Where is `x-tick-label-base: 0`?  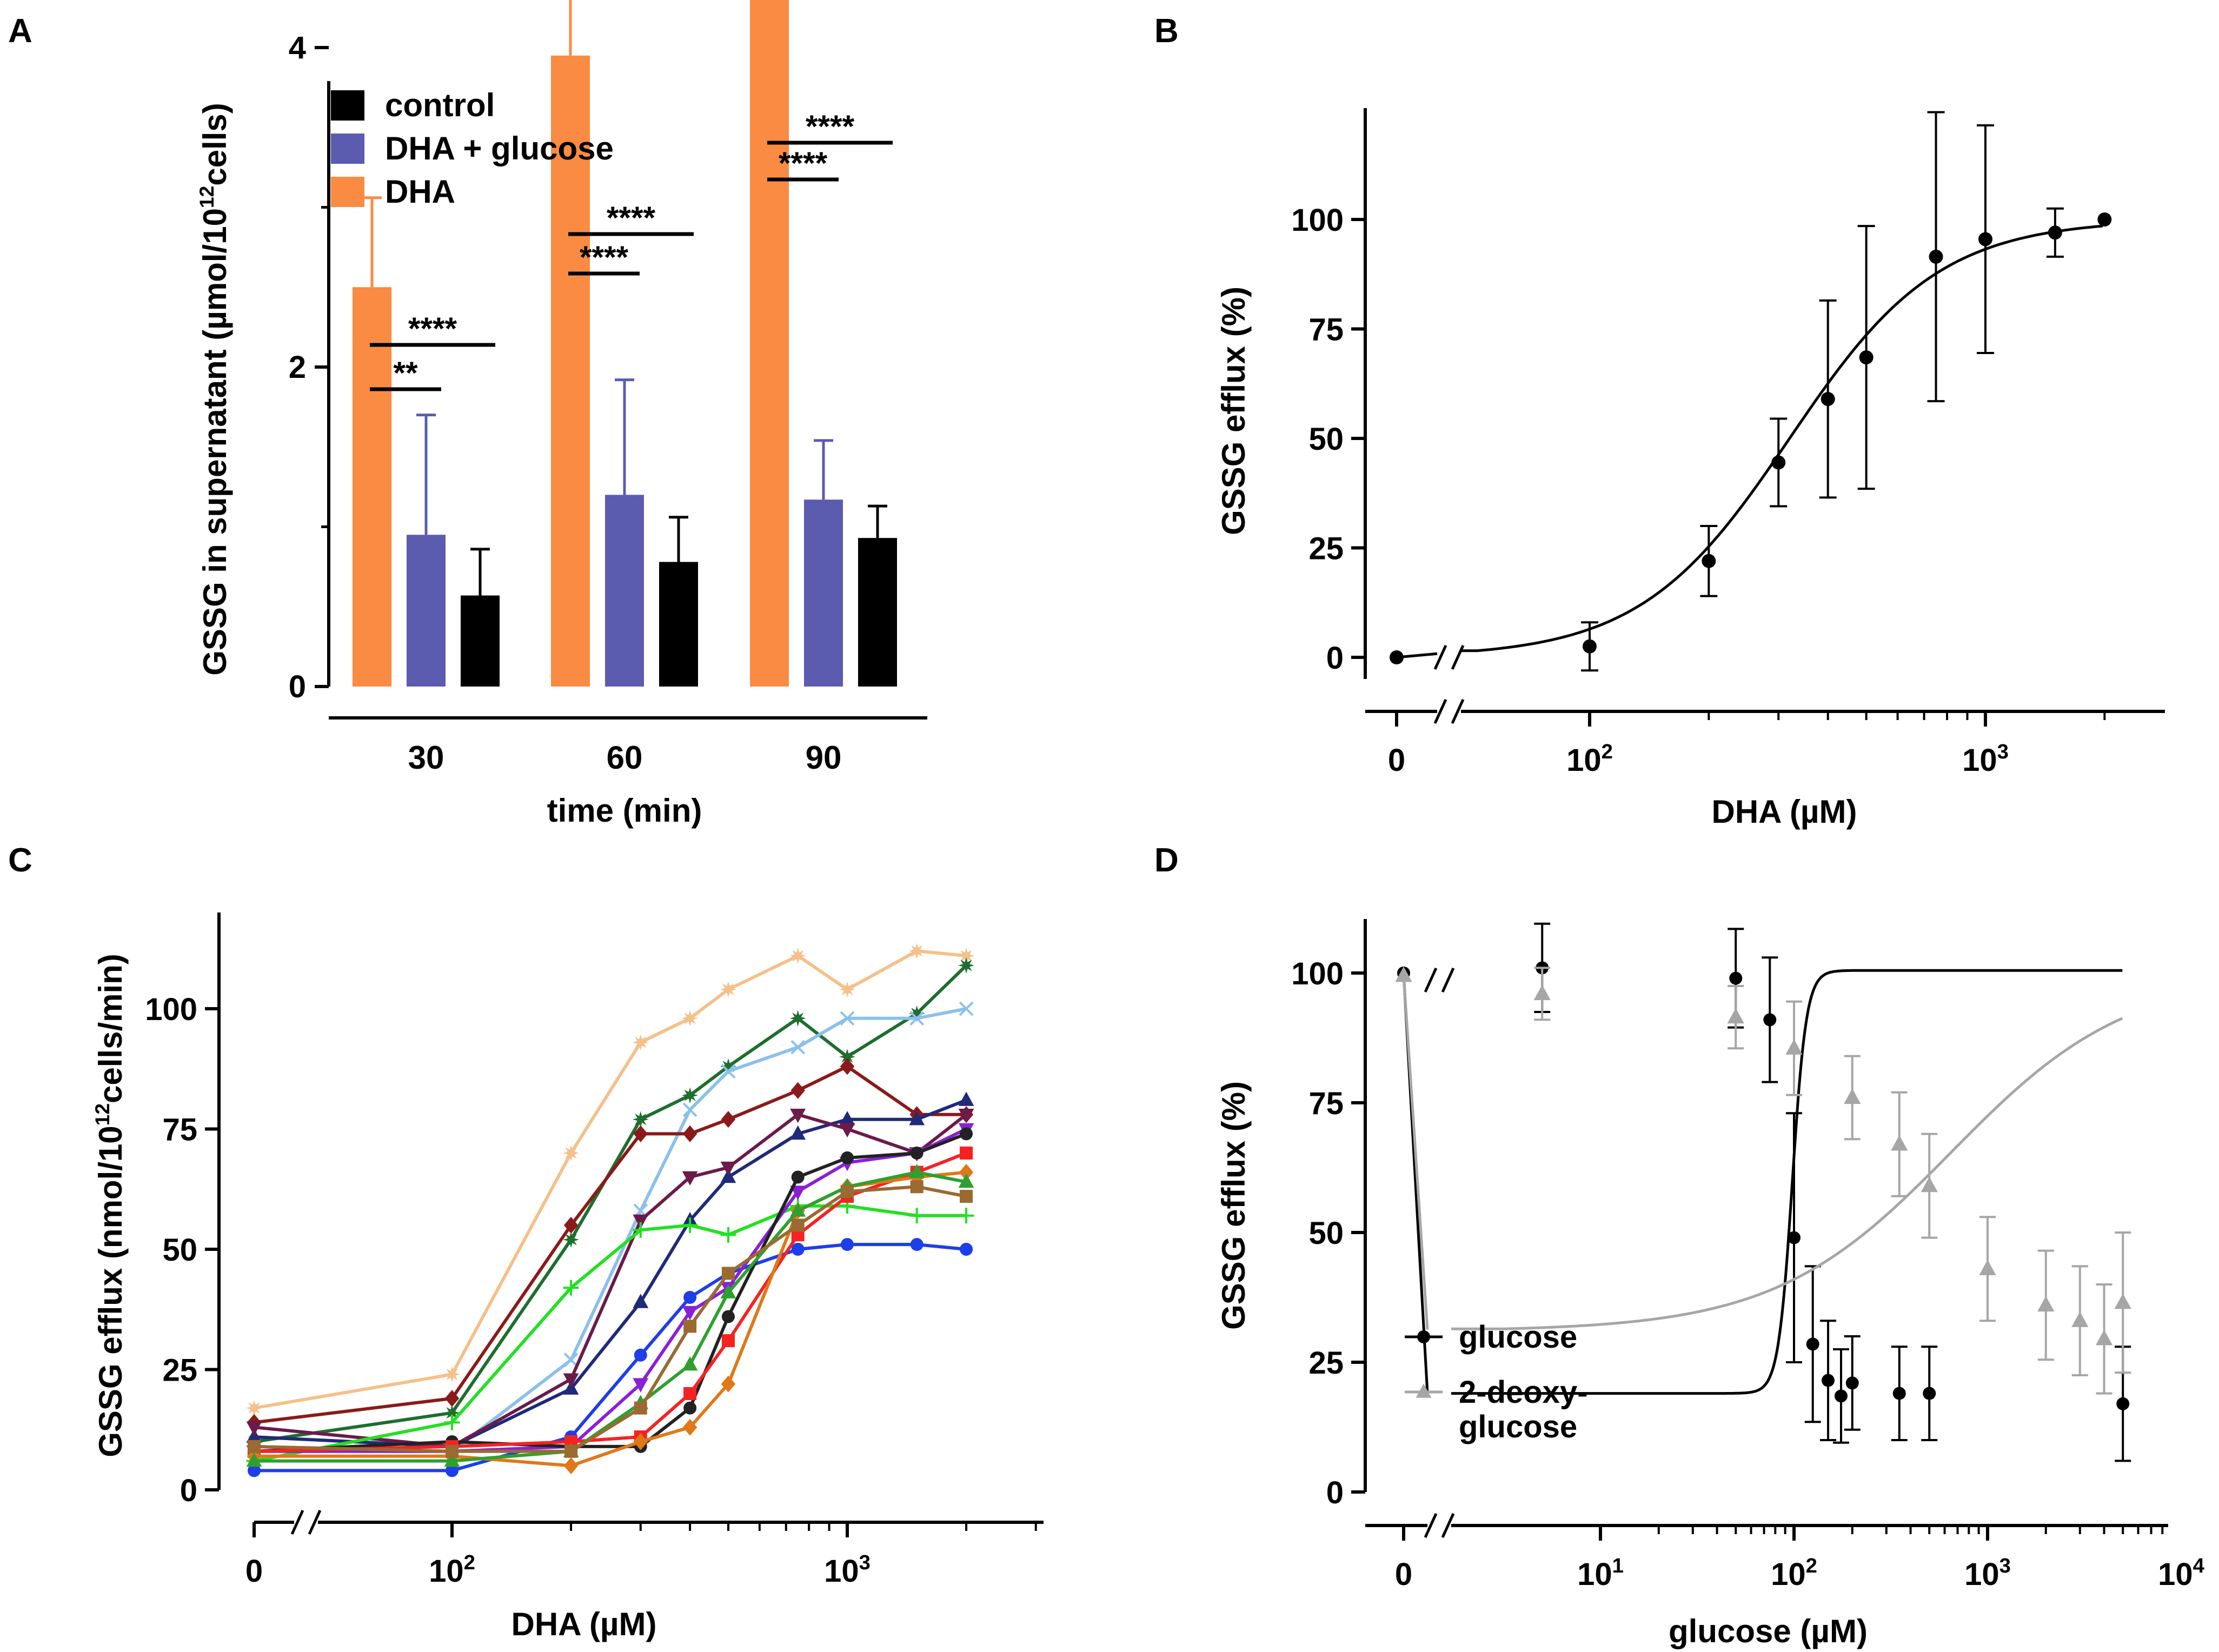
x-tick-label-base: 0 is located at coordinates (254, 1571).